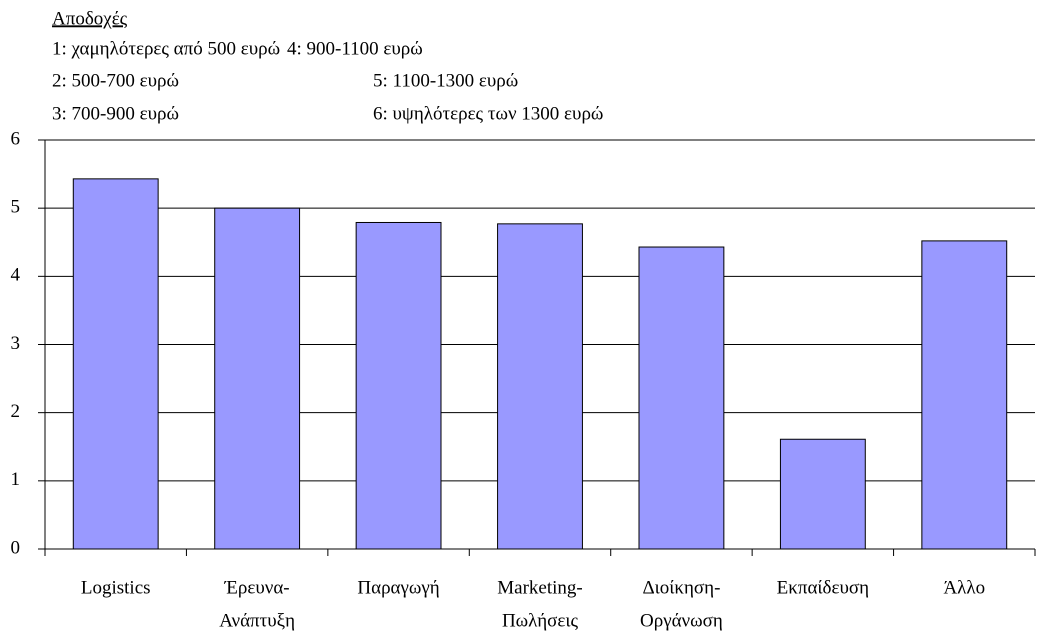 The height and width of the screenshot is (639, 1037). I want to click on annotation: 2: 500-700 ευρώ, so click(115, 80).